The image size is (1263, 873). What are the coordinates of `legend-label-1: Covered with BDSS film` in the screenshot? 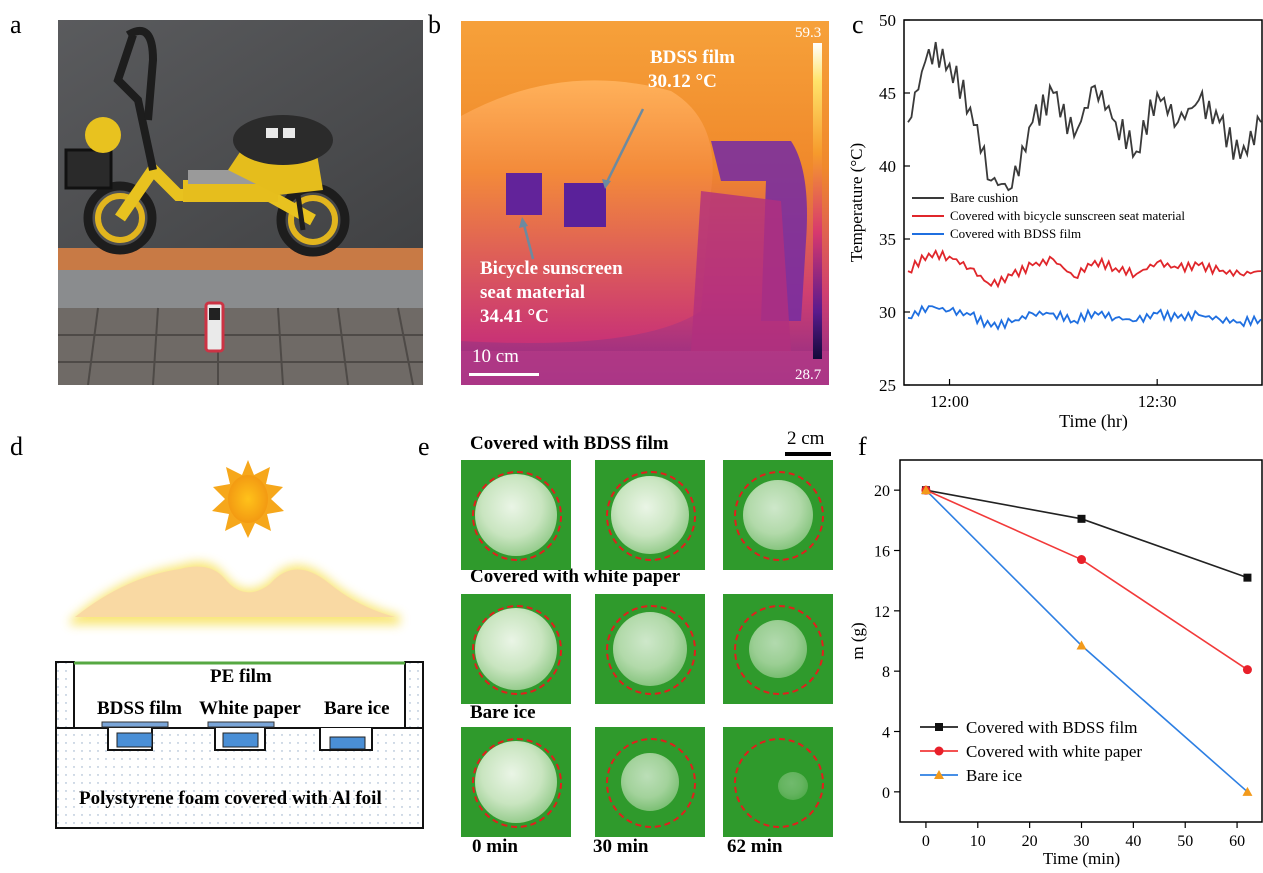 It's located at (1051, 727).